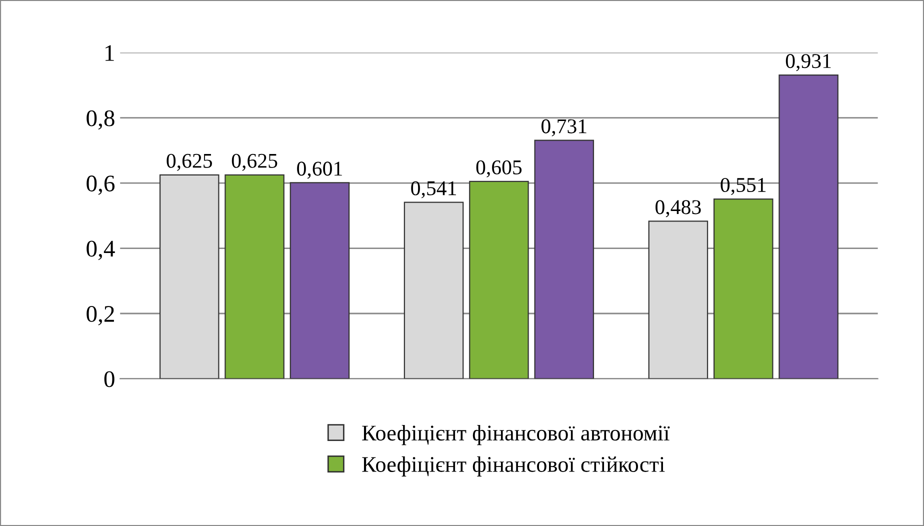  I want to click on y-tick-label: 0,2, so click(100, 316).